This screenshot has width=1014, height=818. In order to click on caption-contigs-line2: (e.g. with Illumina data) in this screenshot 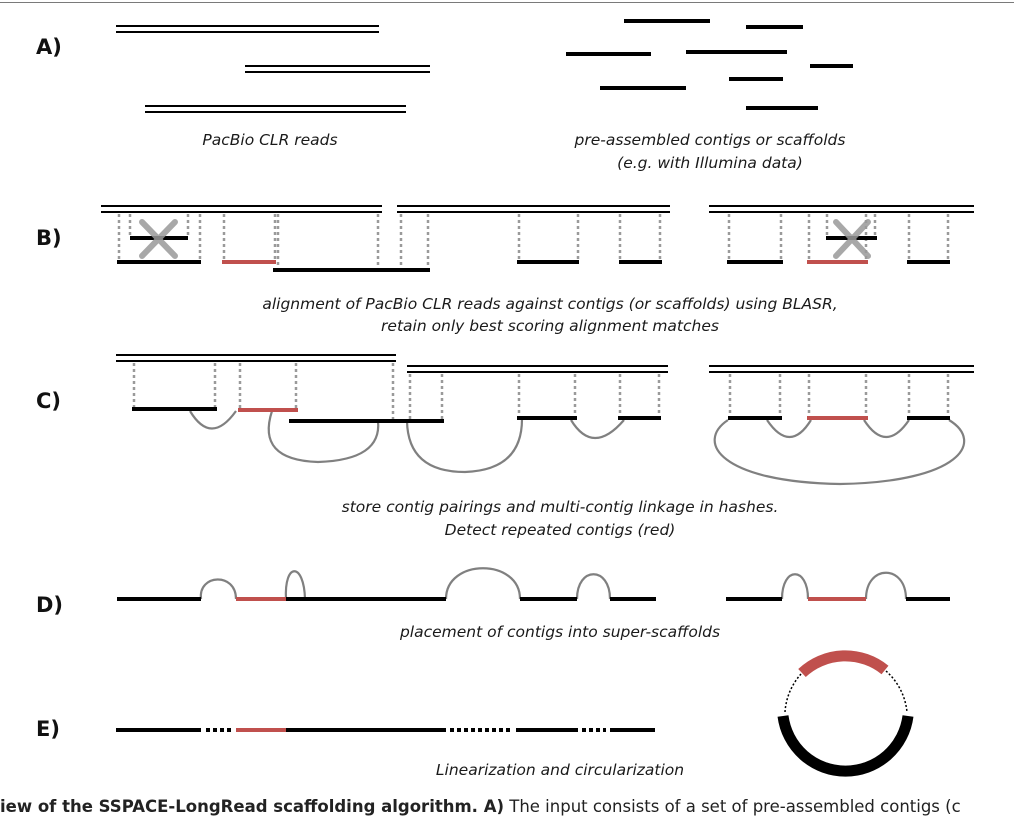, I will do `click(710, 163)`.